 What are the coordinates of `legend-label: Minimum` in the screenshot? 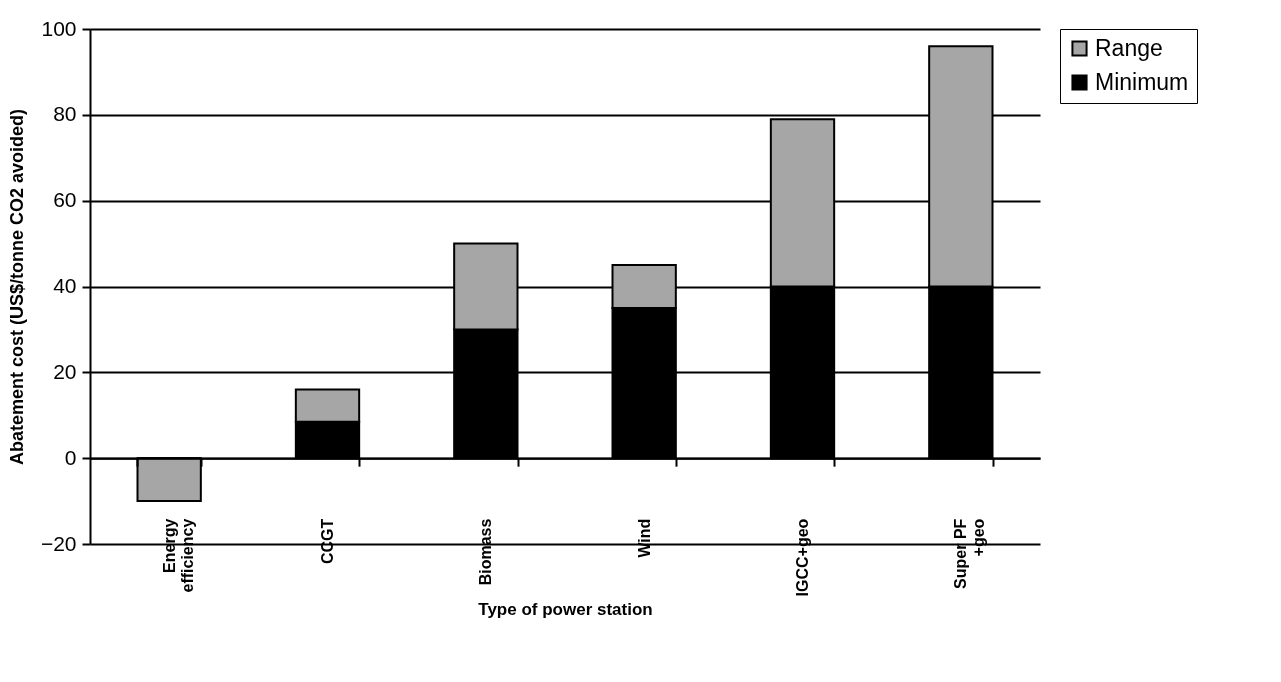 It's located at (1142, 81).